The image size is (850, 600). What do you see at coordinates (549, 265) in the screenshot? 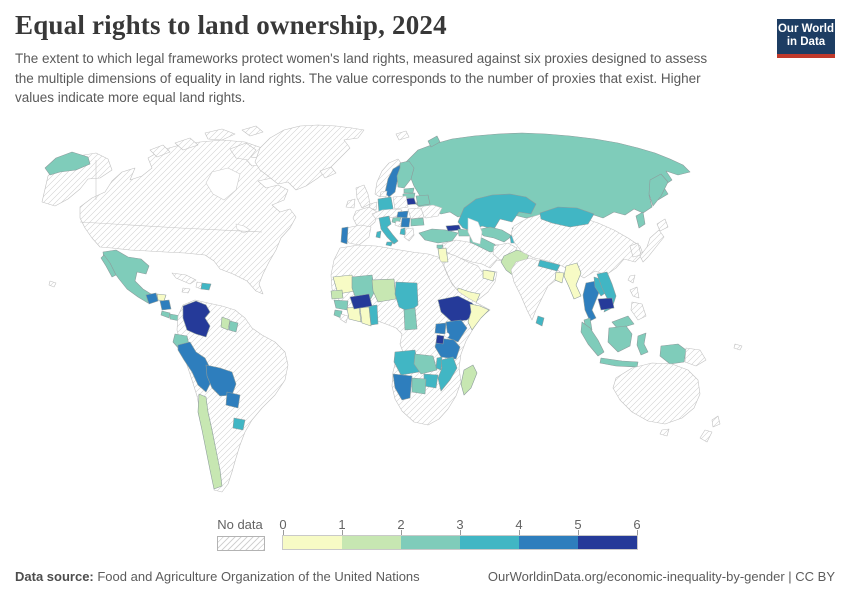
I see `country-nepal` at bounding box center [549, 265].